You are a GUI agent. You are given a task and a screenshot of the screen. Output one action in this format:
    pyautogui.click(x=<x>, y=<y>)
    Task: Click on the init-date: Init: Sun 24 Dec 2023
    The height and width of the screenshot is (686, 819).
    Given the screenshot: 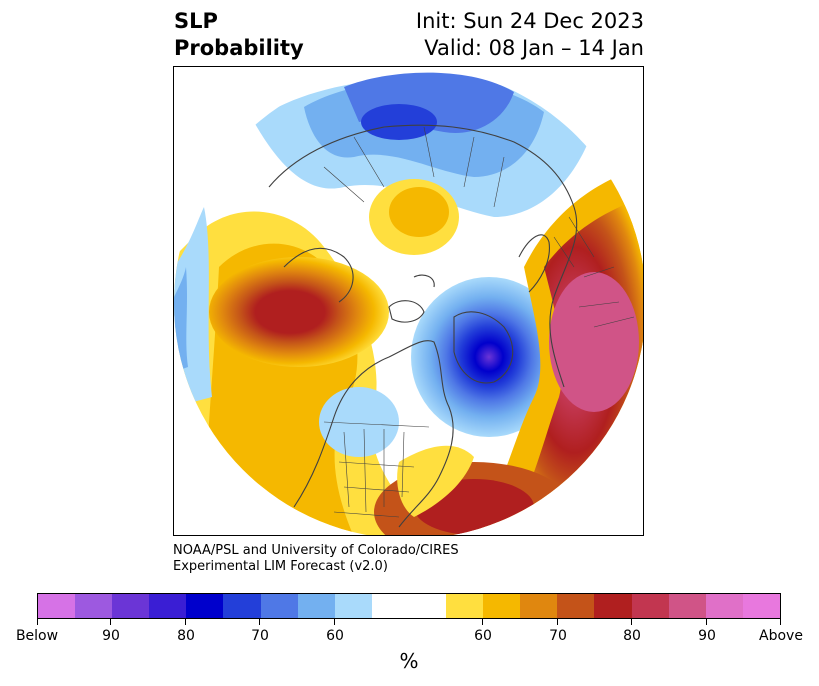 What is the action you would take?
    pyautogui.click(x=529, y=21)
    